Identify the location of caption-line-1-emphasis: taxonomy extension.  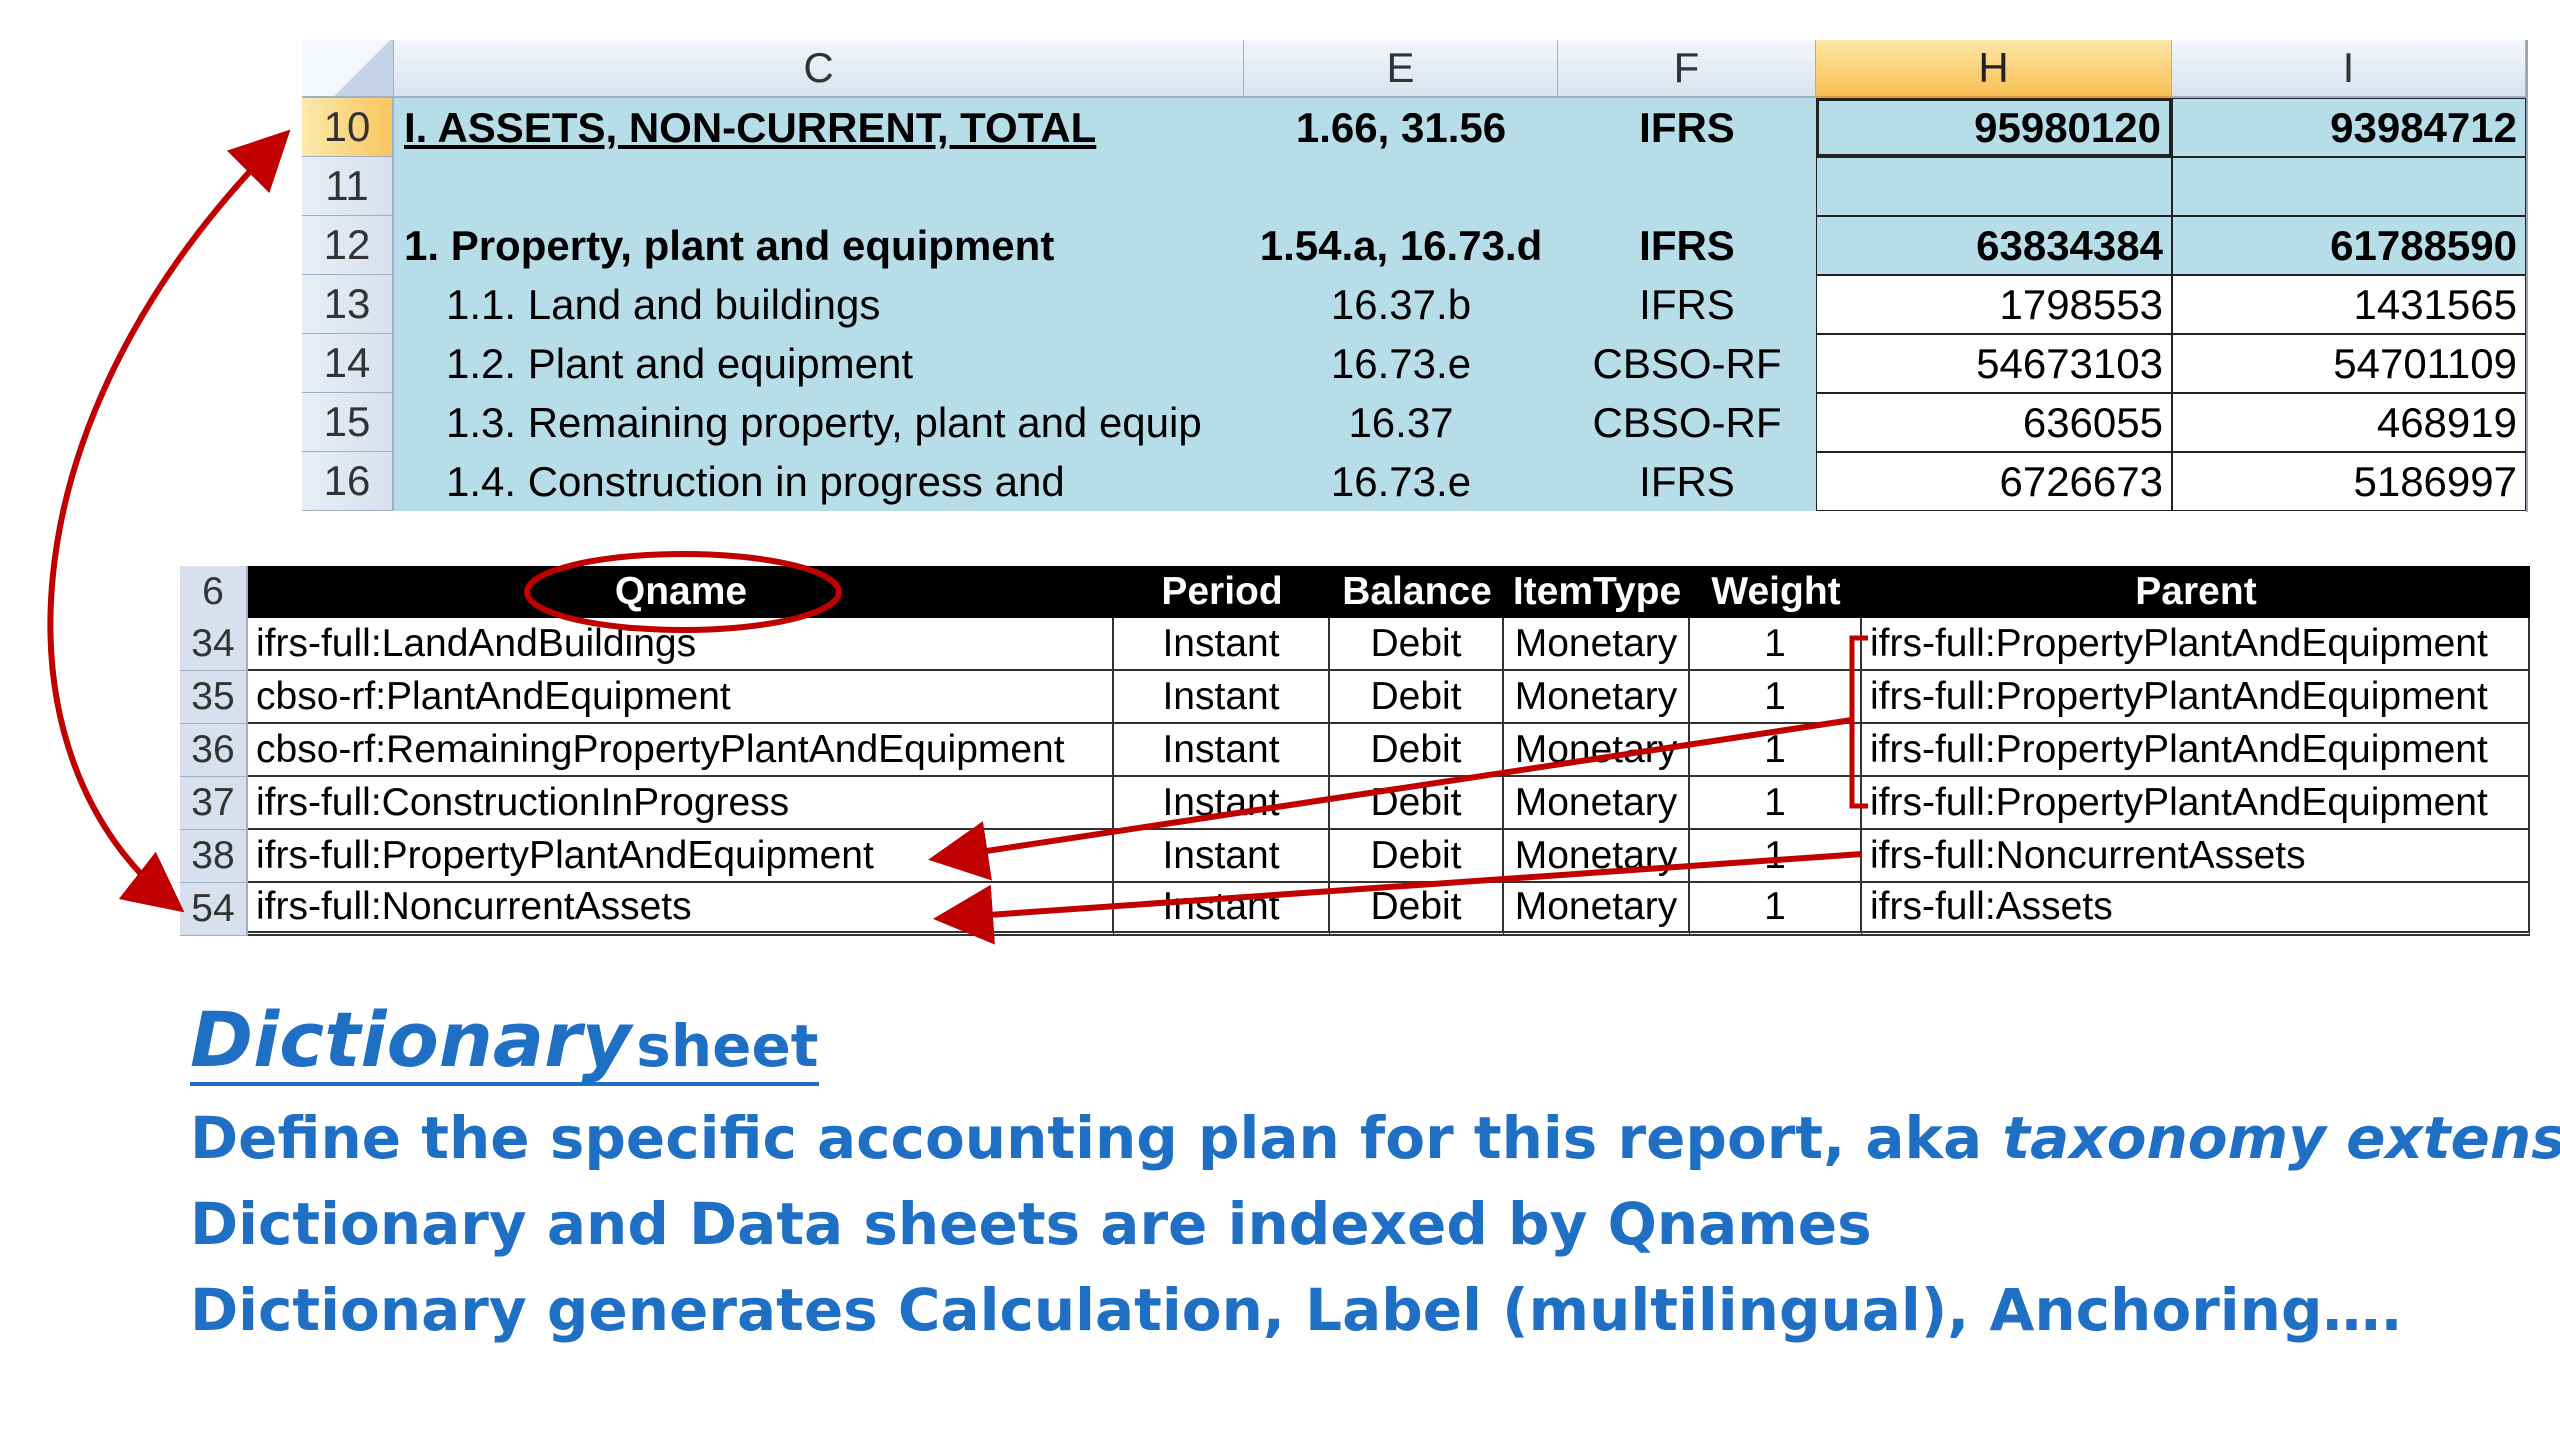
(2281, 1137).